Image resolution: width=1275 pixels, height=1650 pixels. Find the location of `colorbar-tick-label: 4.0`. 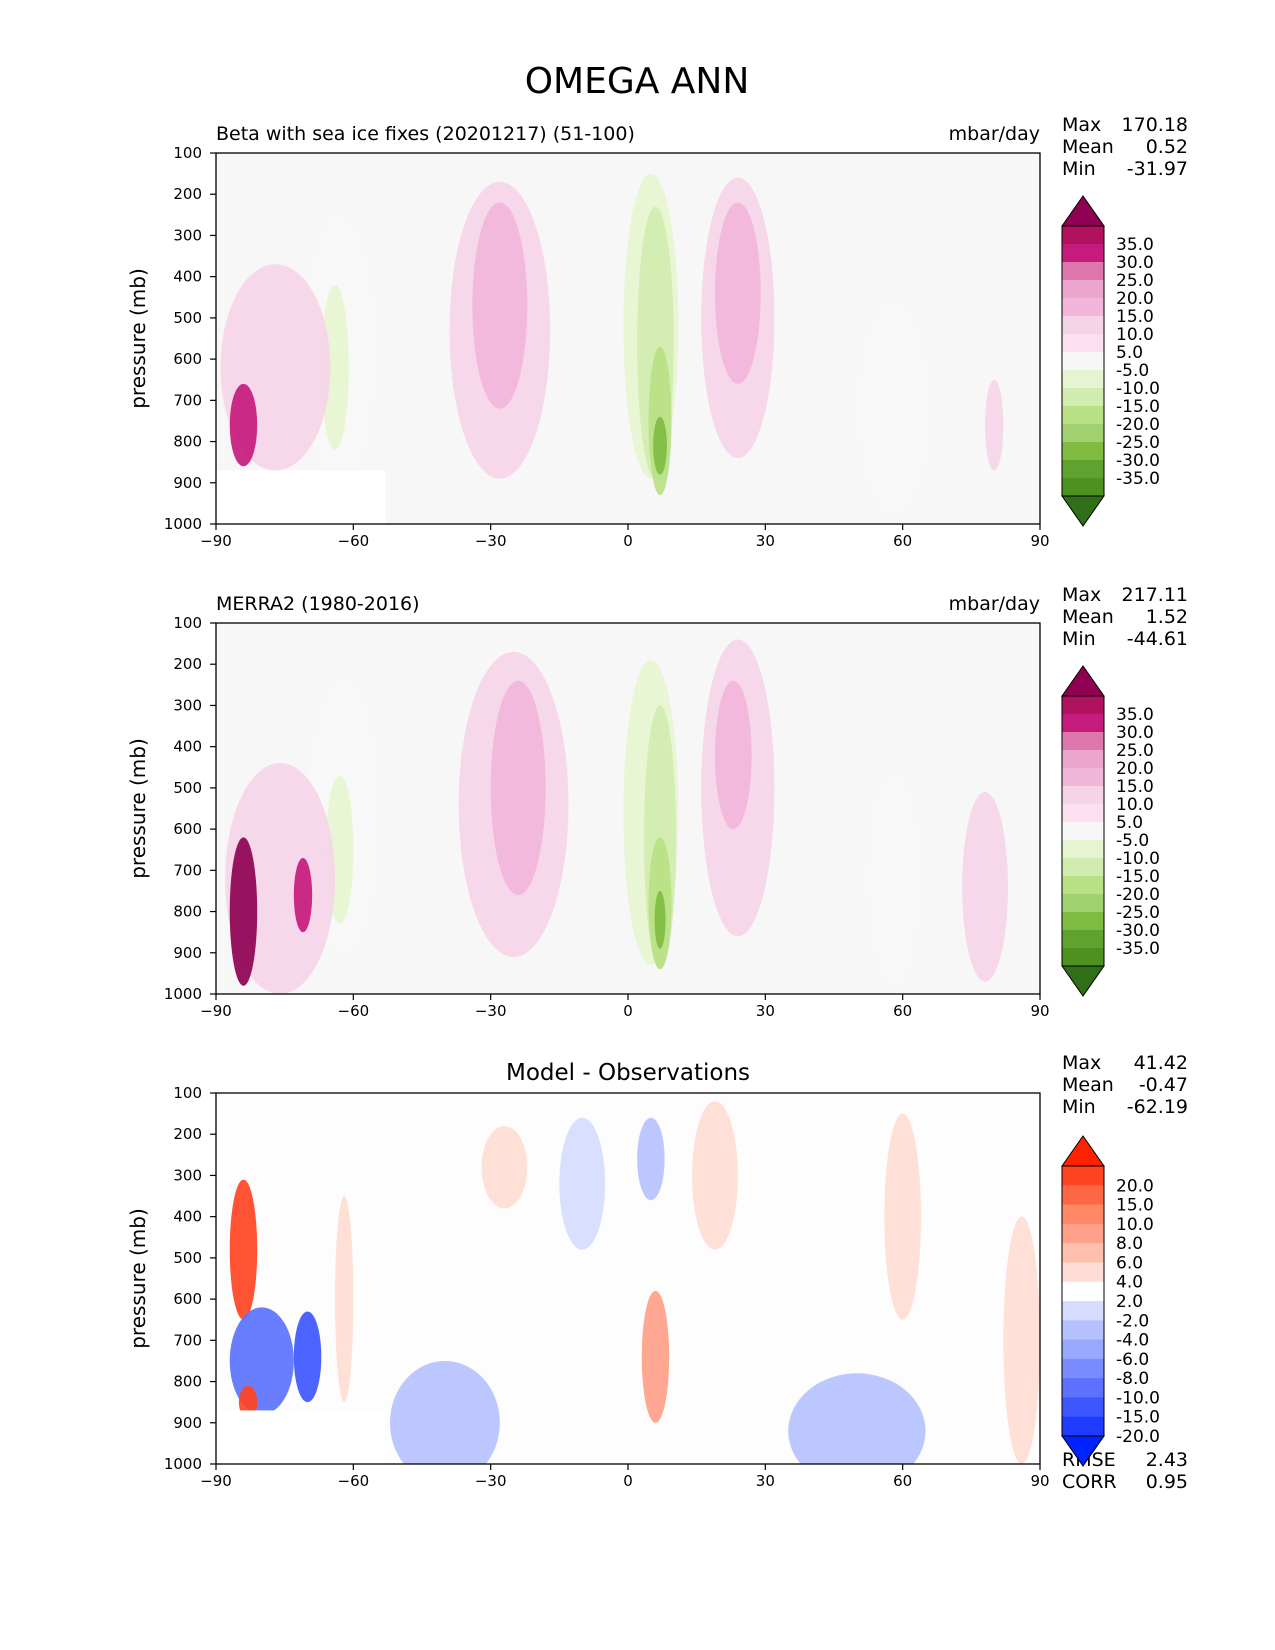

colorbar-tick-label: 4.0 is located at coordinates (1129, 1283).